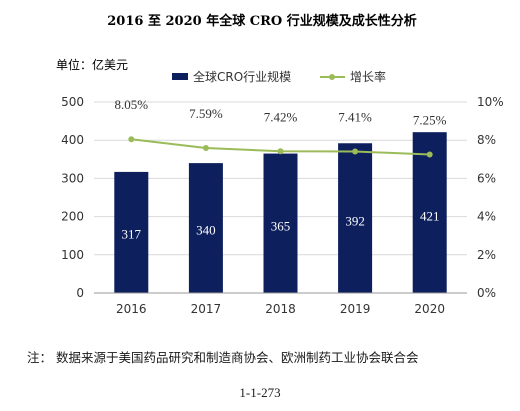 This screenshot has width=520, height=411. Describe the element at coordinates (92, 64) in the screenshot. I see `unit-label: 单位：亿美元` at that location.